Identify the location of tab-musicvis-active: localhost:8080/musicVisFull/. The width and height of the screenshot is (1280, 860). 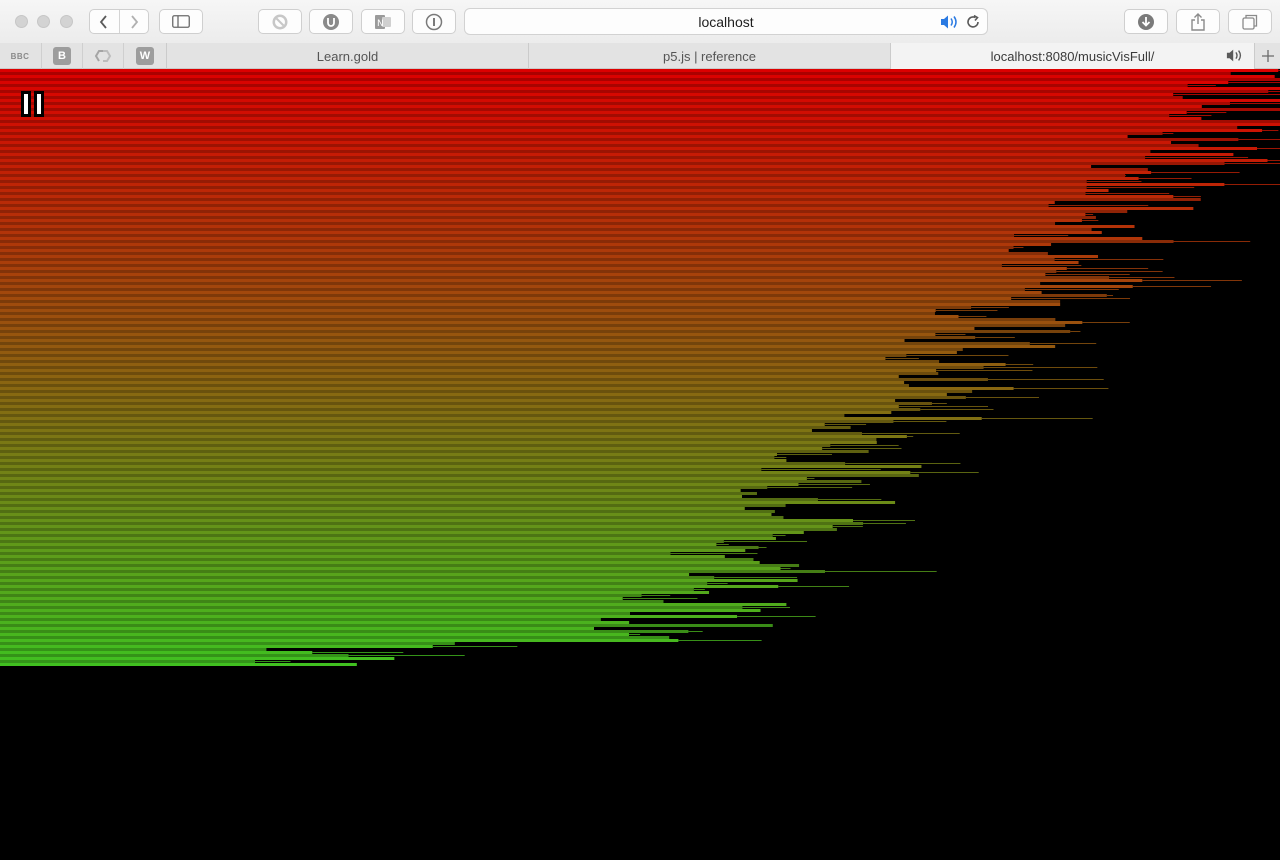
(1072, 56).